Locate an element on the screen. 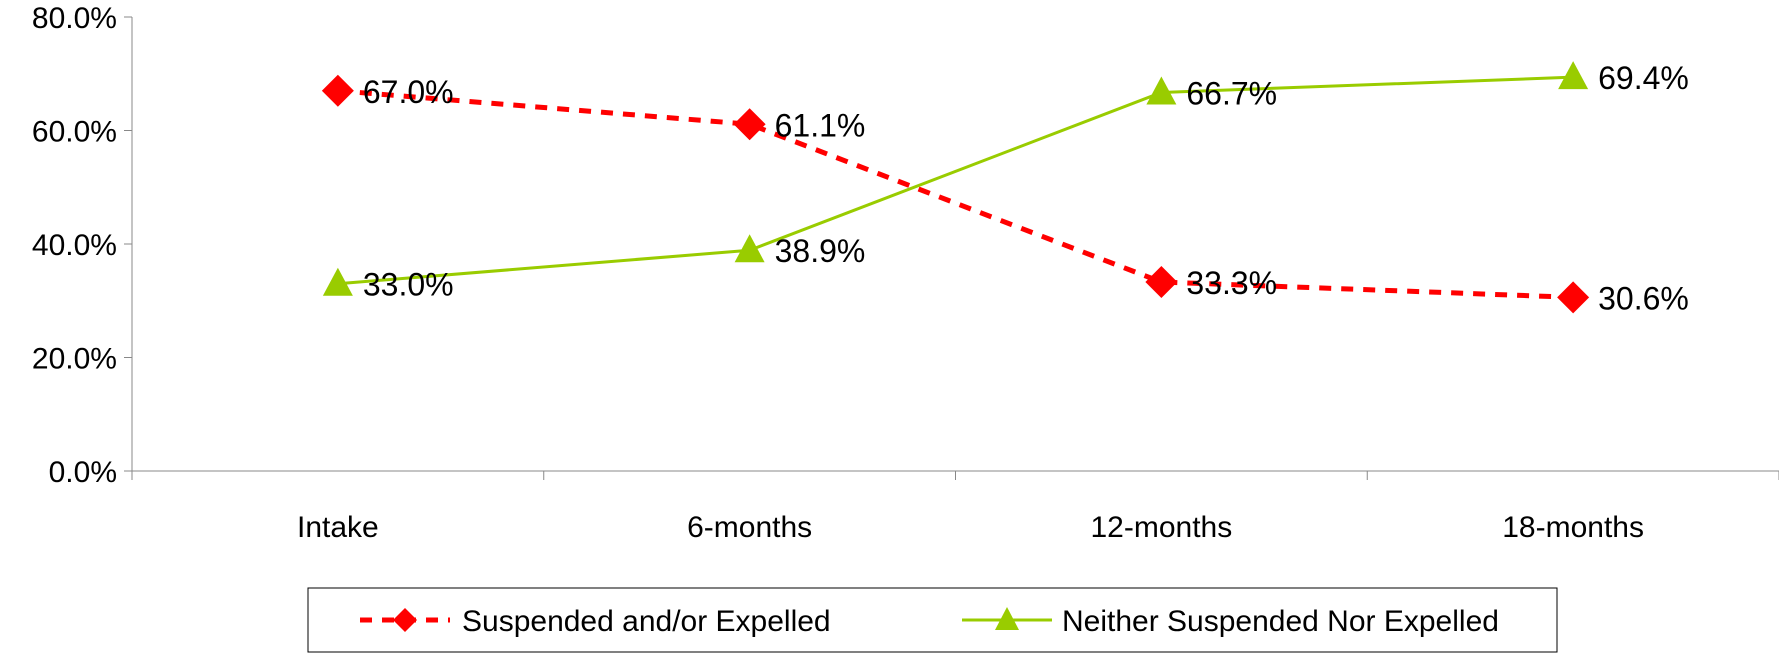 This screenshot has height=653, width=1779. x-tick-label: Intake is located at coordinates (338, 527).